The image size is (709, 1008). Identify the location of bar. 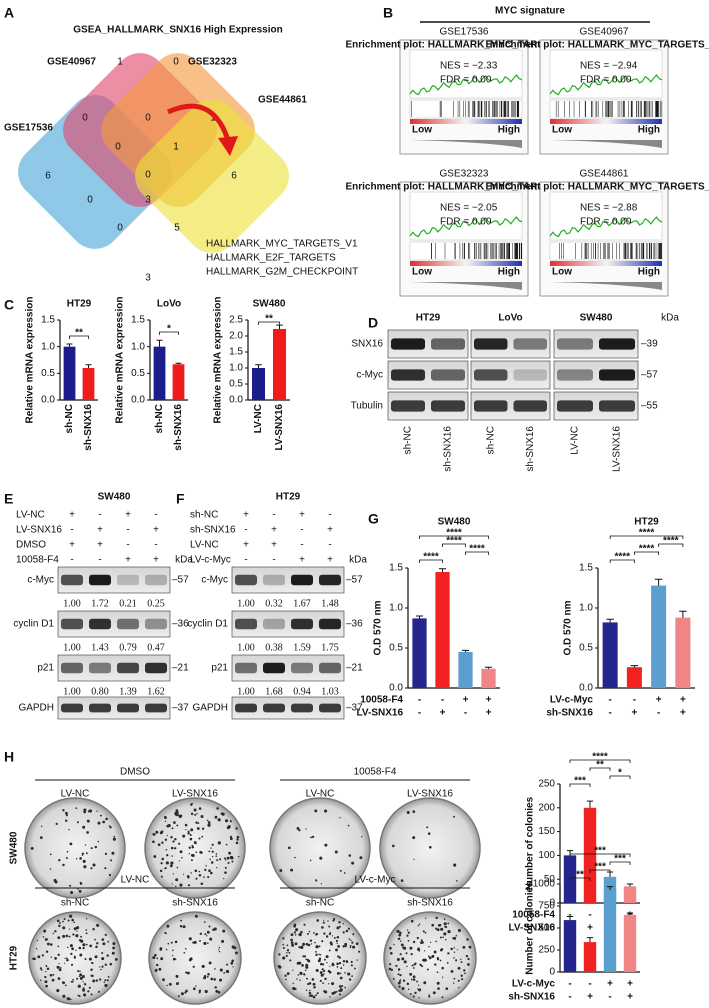
(465, 670).